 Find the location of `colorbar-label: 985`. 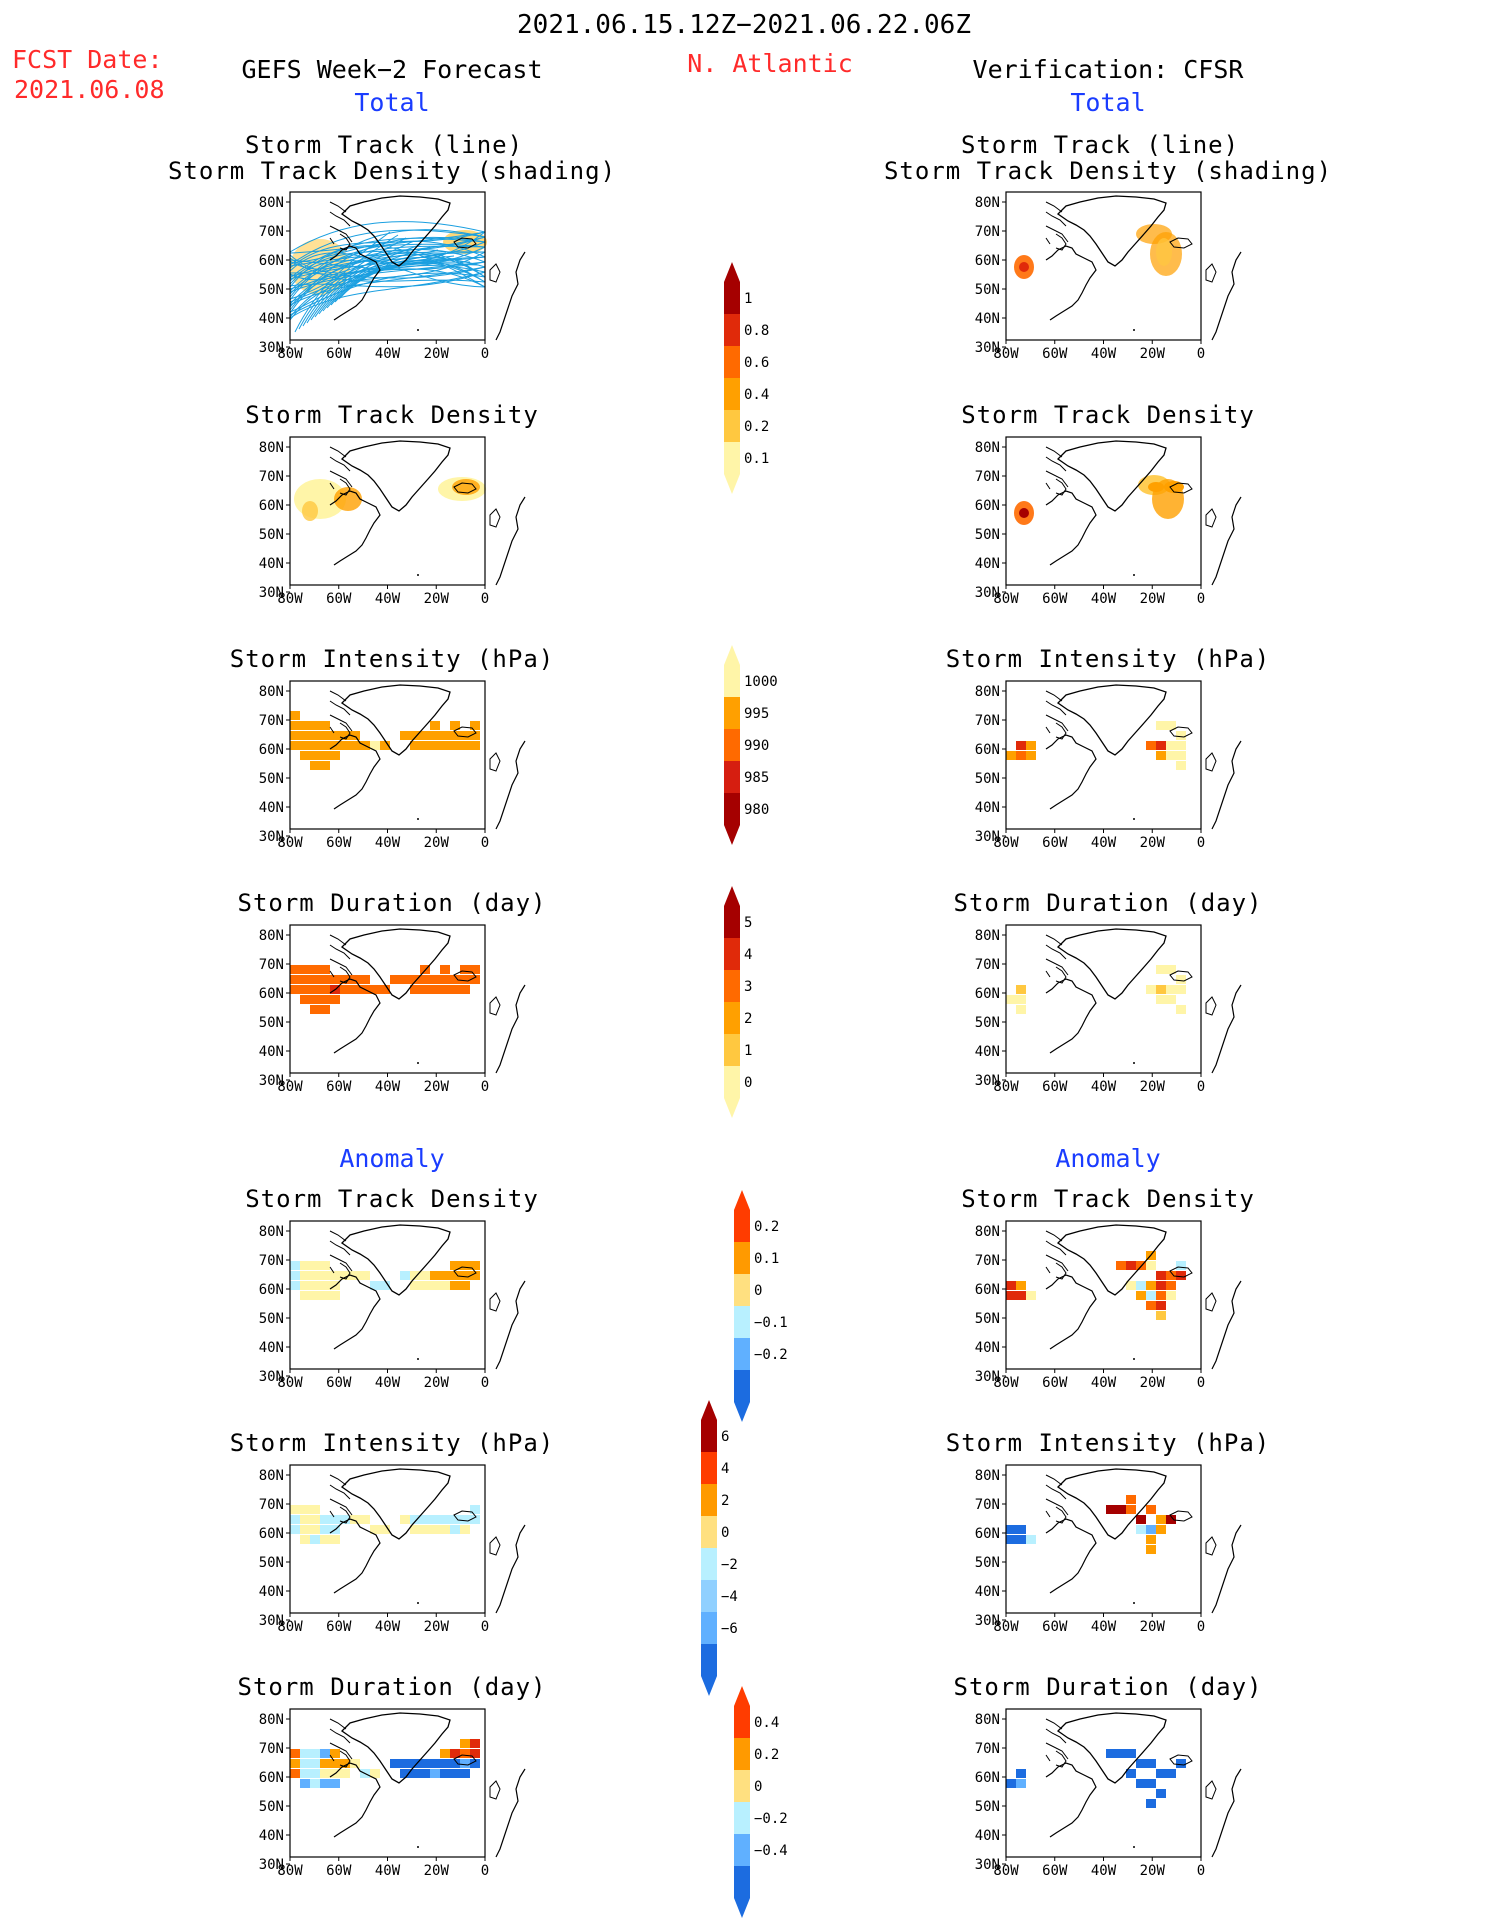

colorbar-label: 985 is located at coordinates (756, 778).